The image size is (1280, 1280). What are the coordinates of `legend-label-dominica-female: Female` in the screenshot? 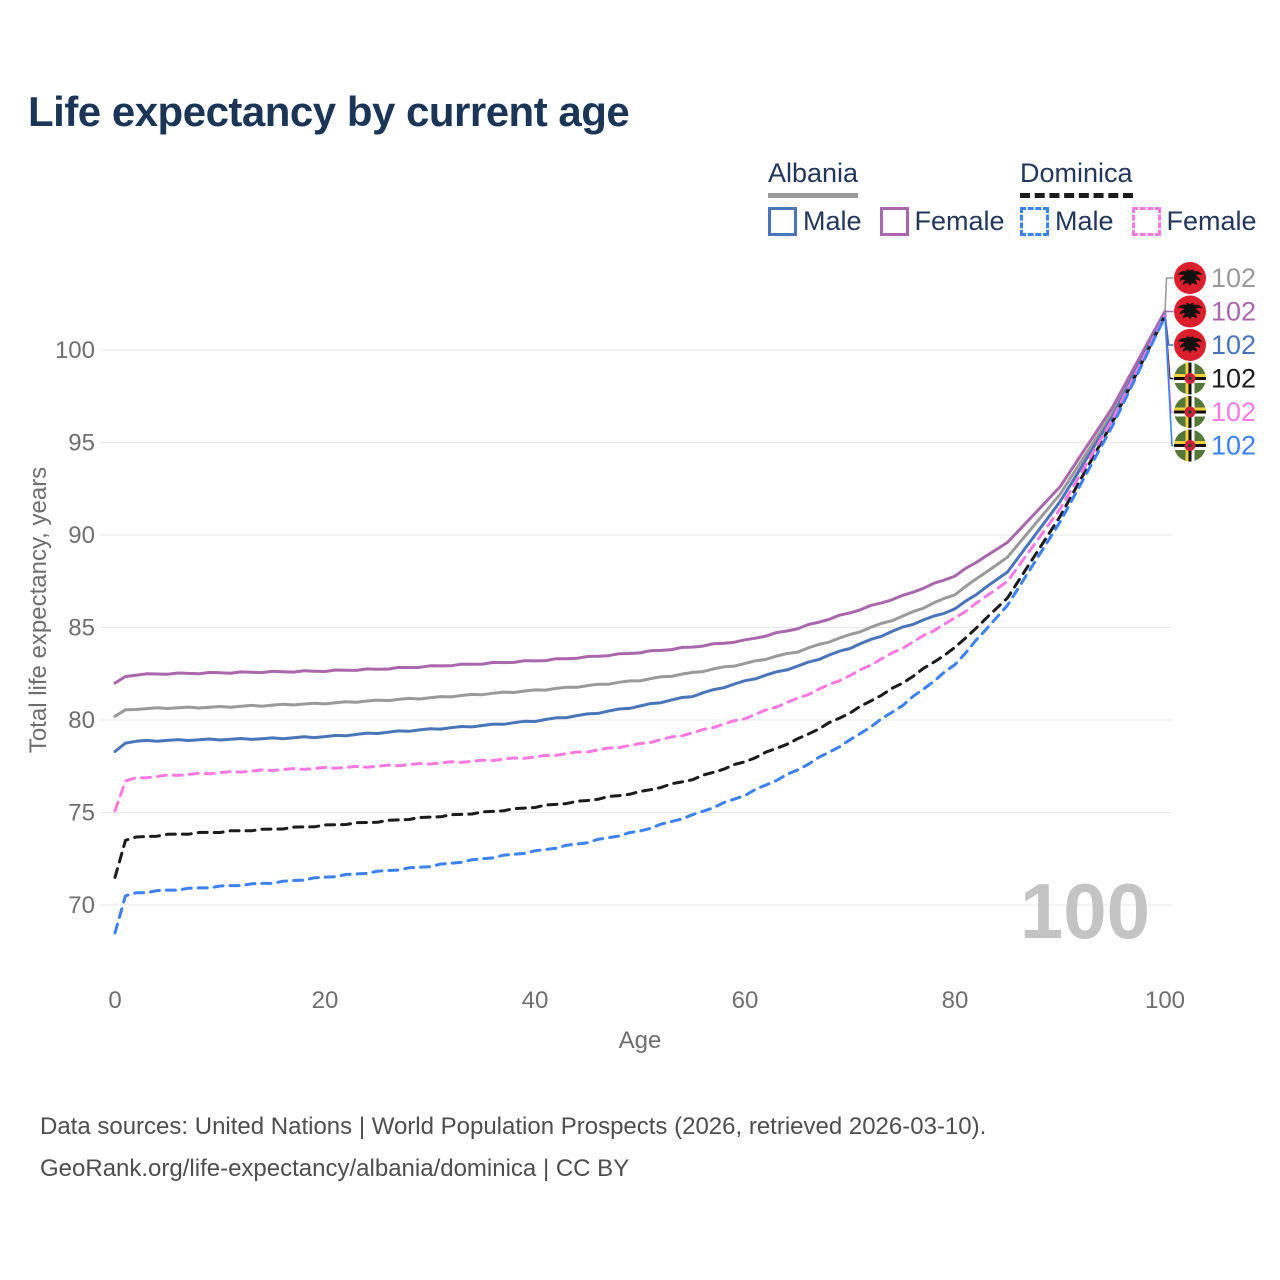 It's located at (1211, 221).